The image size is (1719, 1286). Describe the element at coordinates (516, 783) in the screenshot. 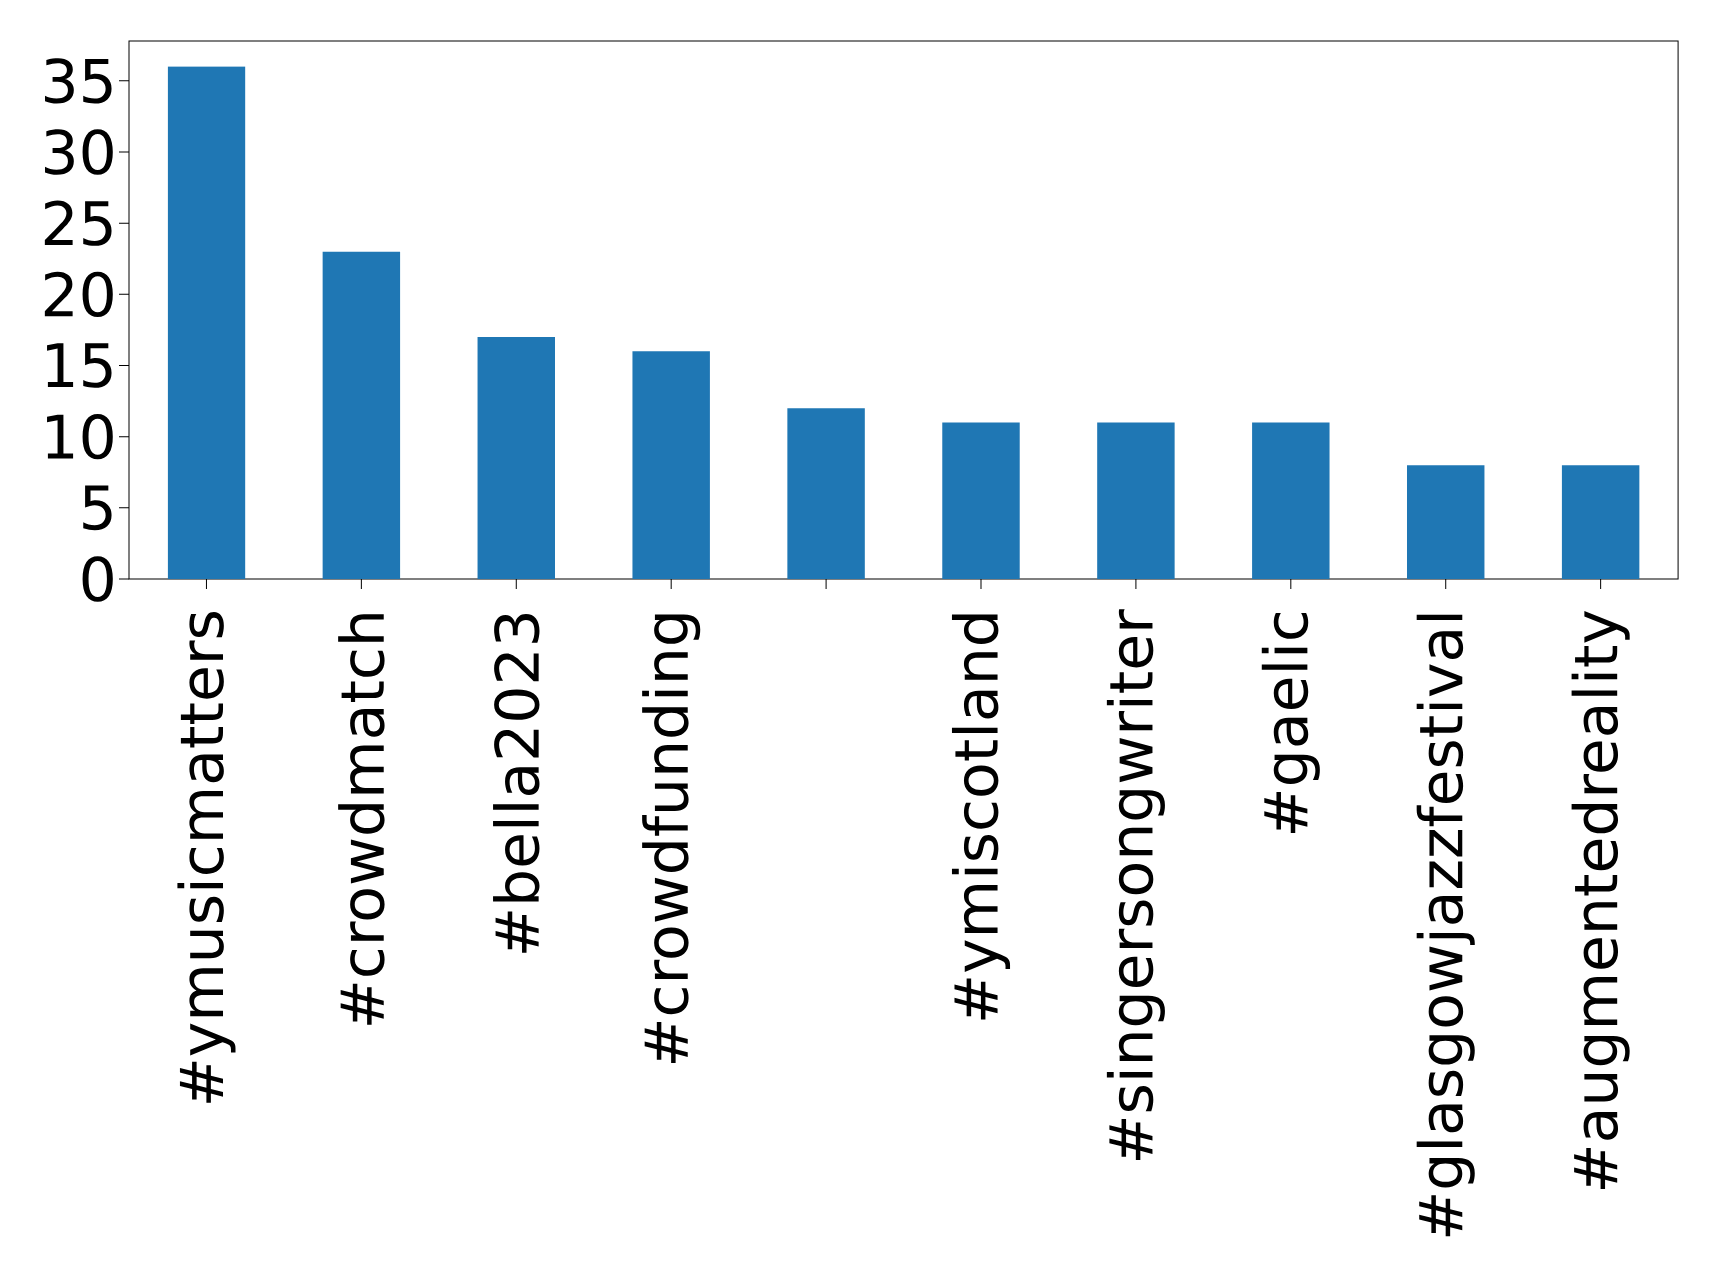

I see `x-tick-label: #bella2023` at that location.